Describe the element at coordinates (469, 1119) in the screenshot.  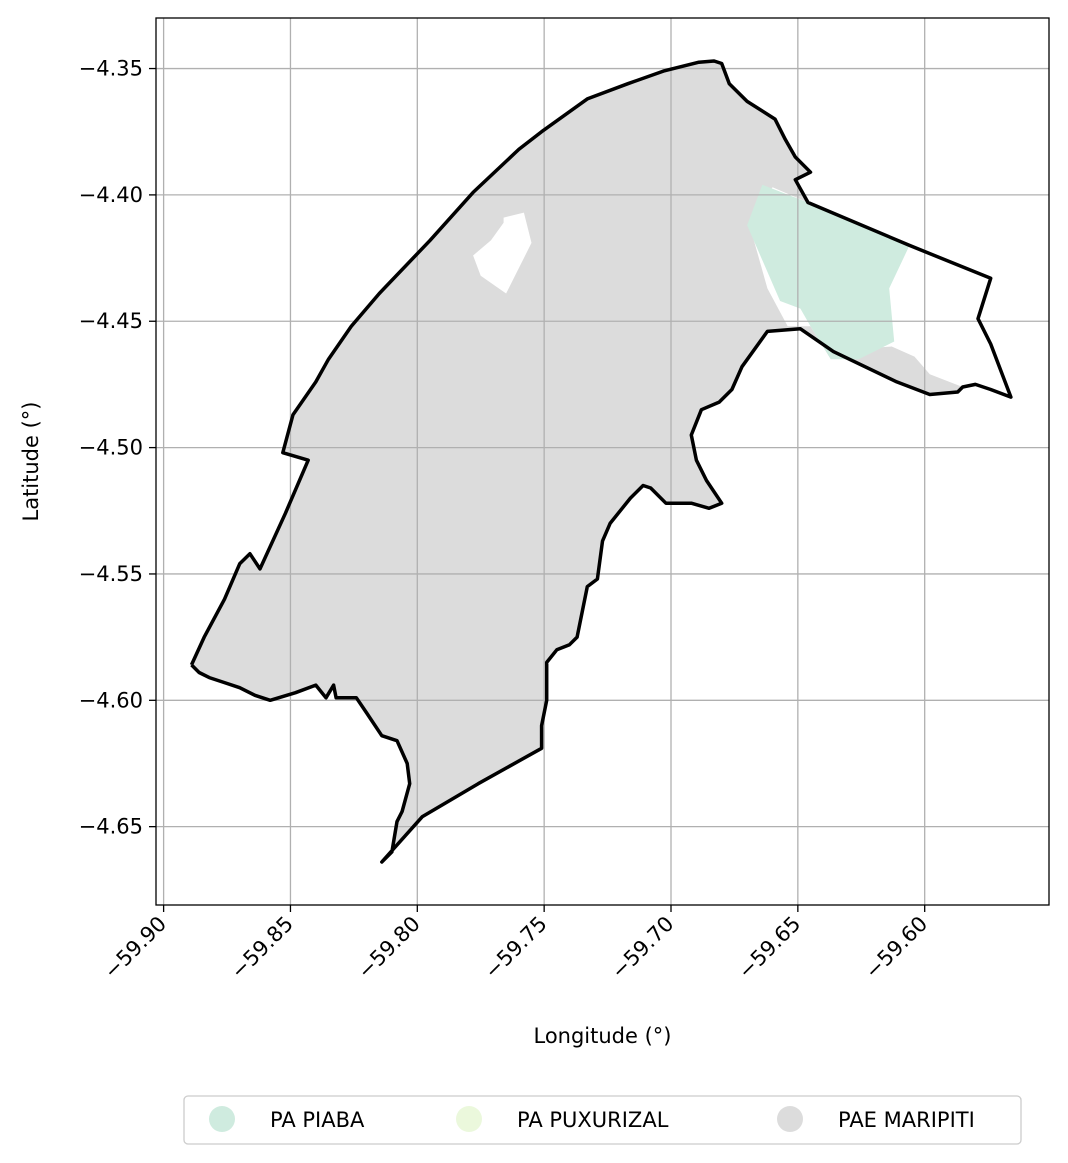
I see `legend-marker-pa-puxurizal` at that location.